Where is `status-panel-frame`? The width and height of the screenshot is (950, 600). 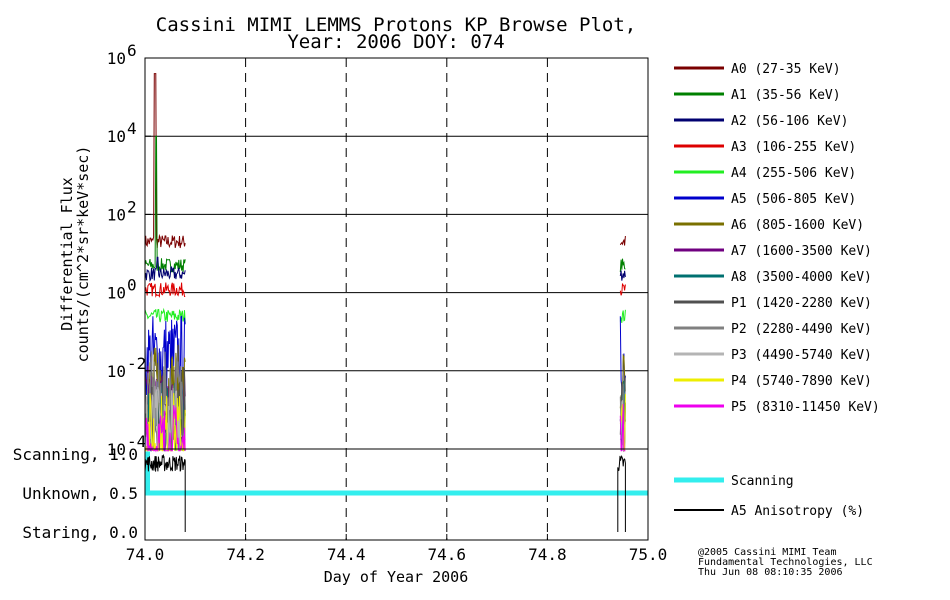
status-panel-frame is located at coordinates (396, 494).